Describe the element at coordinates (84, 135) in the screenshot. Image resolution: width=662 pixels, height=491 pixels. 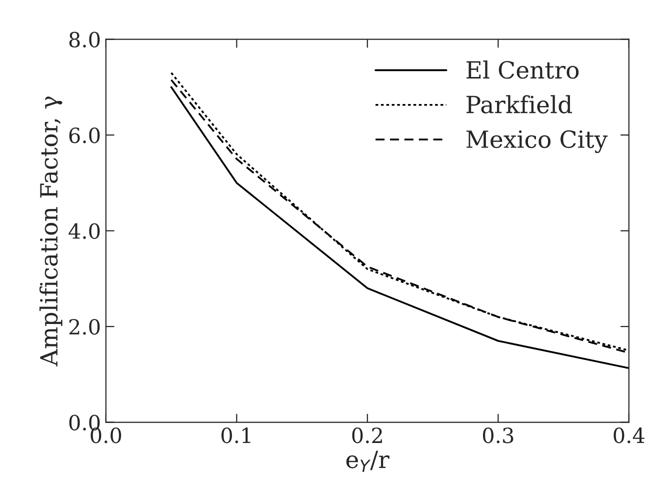
I see `y-tick-label: 6.0` at that location.